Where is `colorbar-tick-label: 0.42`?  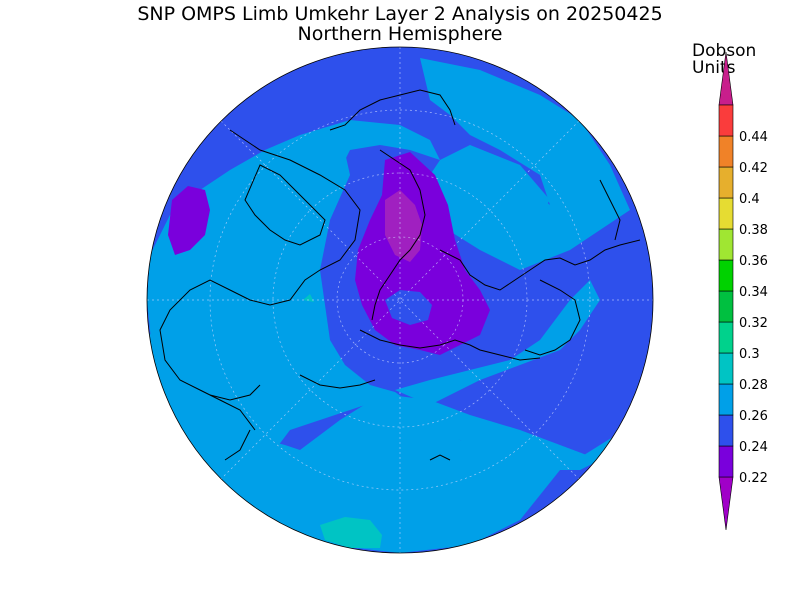 colorbar-tick-label: 0.42 is located at coordinates (753, 168).